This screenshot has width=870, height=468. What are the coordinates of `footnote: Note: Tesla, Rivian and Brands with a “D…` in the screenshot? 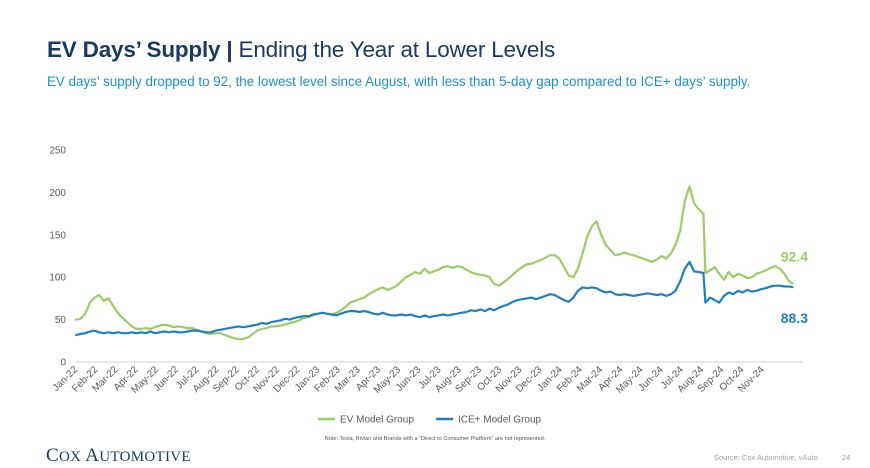 It's located at (435, 439).